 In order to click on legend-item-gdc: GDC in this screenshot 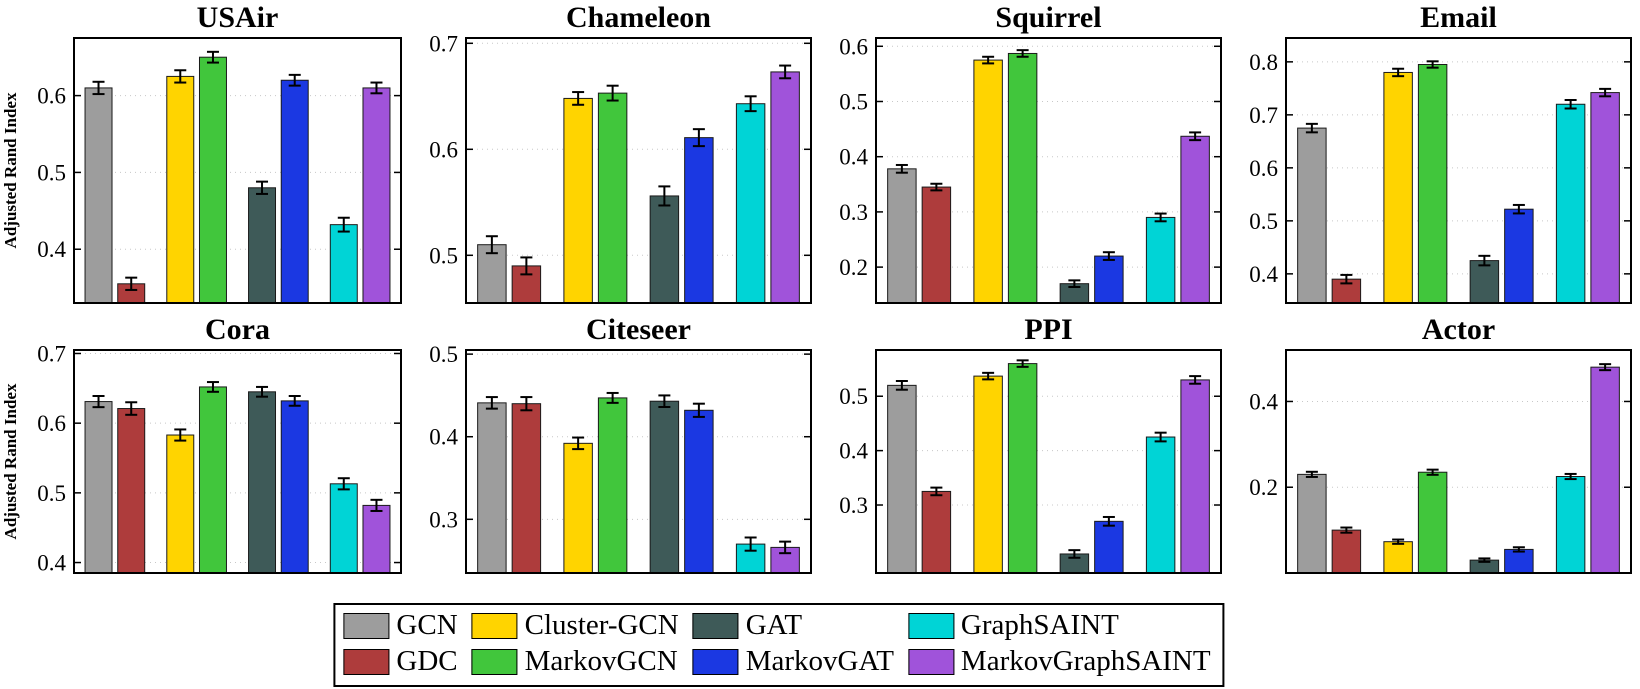, I will do `click(400, 661)`.